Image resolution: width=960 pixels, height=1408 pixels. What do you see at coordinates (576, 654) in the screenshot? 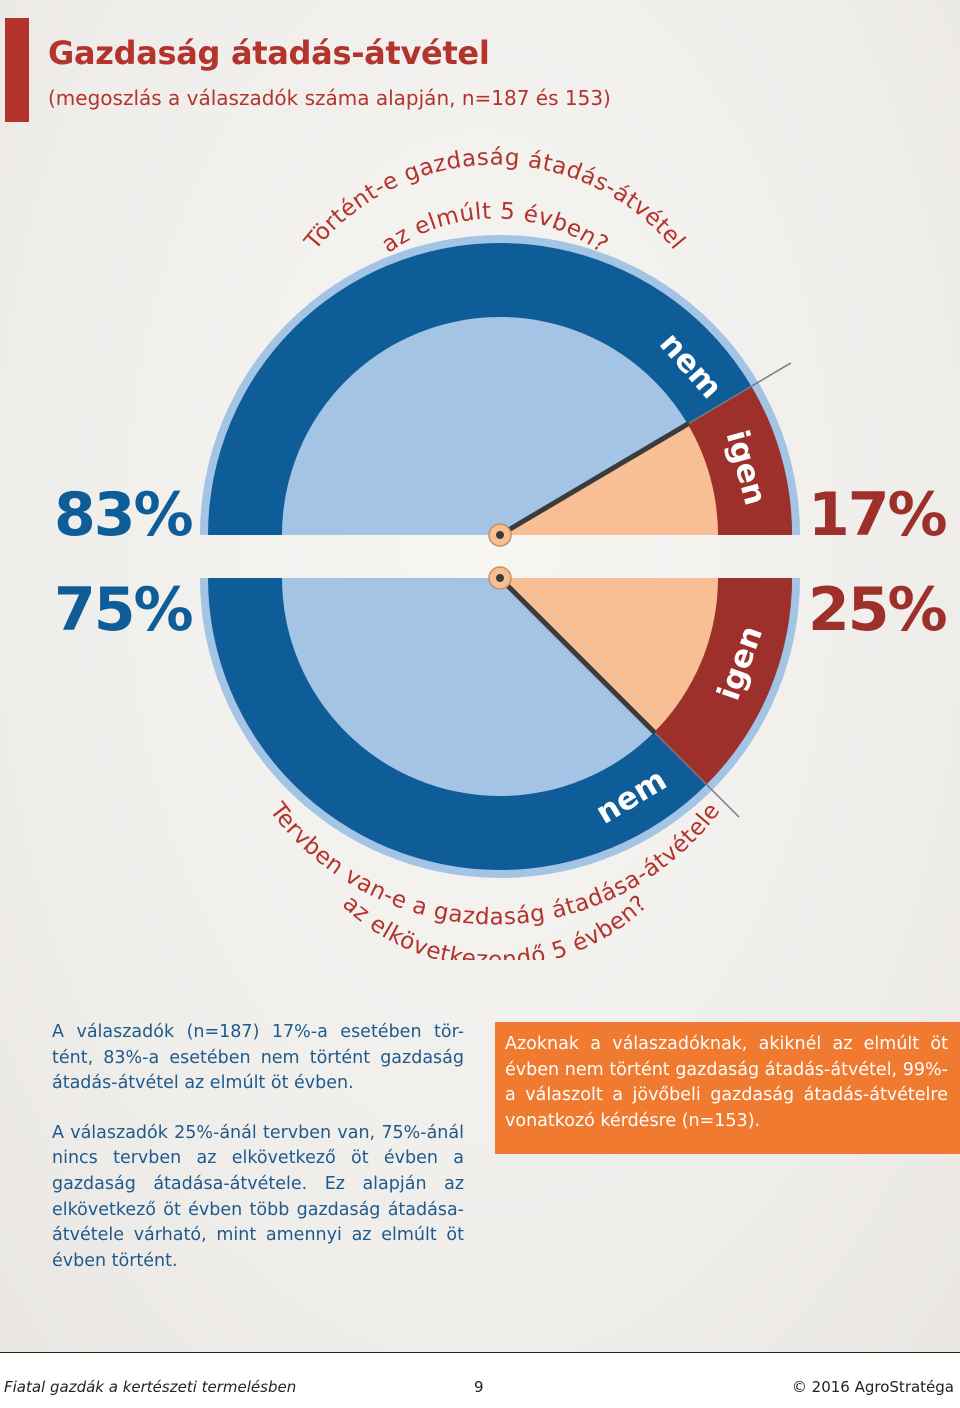
I see `bottom-needle` at bounding box center [576, 654].